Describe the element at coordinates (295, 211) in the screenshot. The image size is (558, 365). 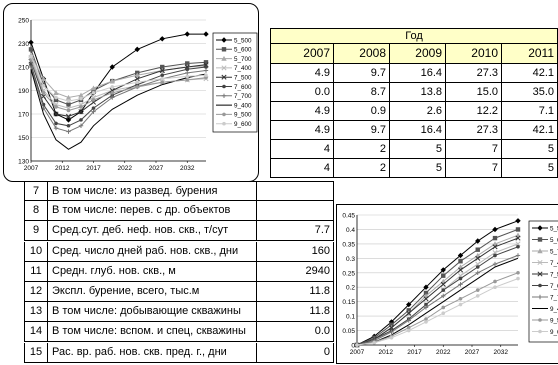
I see `row-value` at that location.